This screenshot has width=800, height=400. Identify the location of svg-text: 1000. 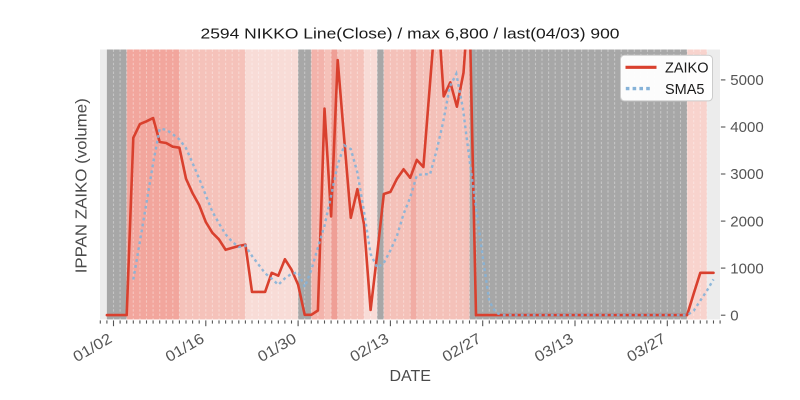
(746, 268).